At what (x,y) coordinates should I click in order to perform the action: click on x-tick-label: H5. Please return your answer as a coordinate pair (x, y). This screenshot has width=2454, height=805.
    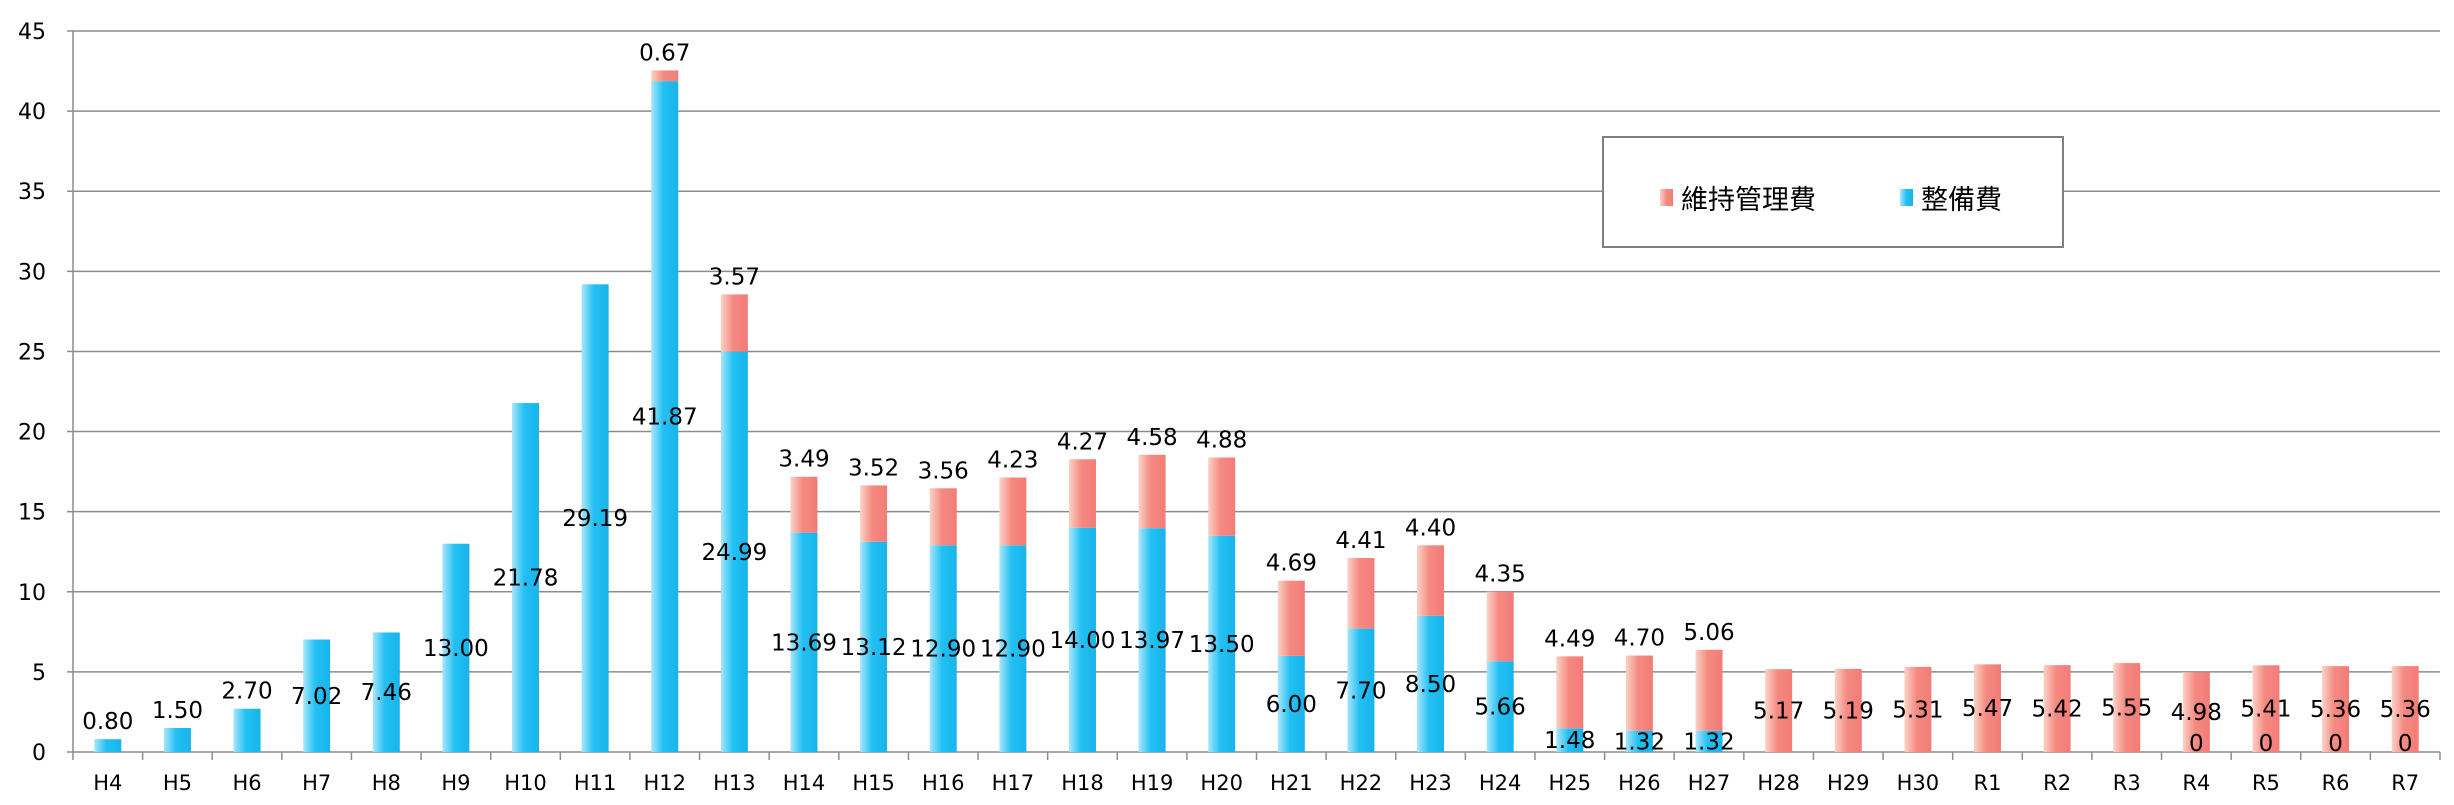
    Looking at the image, I should click on (177, 783).